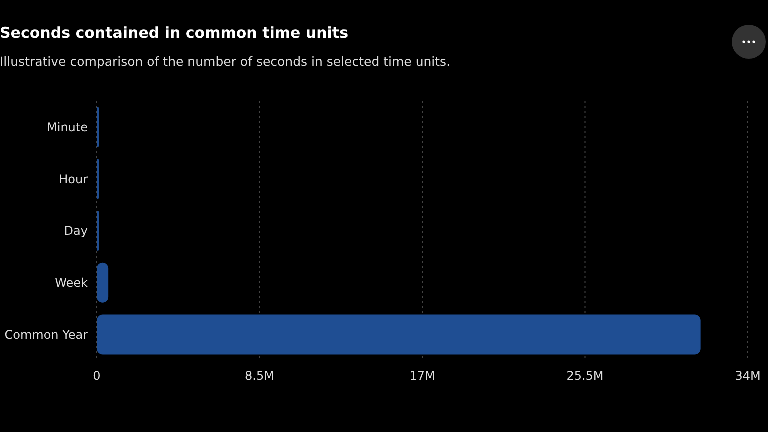 The width and height of the screenshot is (768, 432). What do you see at coordinates (76, 231) in the screenshot?
I see `y-tick-label: Day` at bounding box center [76, 231].